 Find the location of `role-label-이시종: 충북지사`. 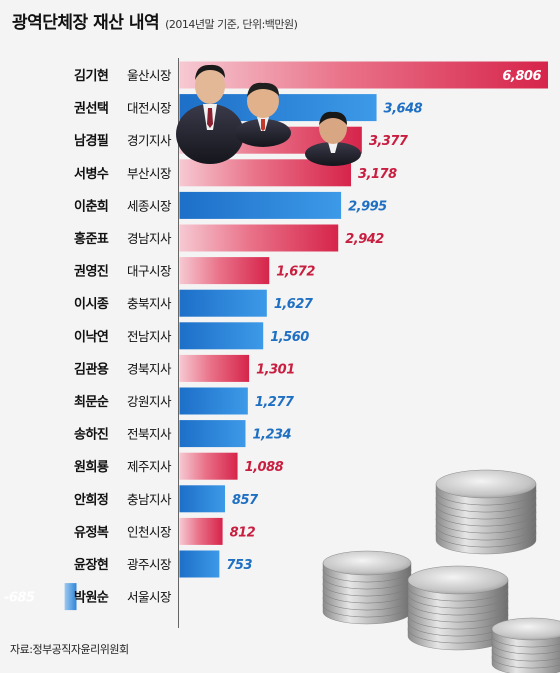

role-label-이시종: 충북지사 is located at coordinates (149, 303).